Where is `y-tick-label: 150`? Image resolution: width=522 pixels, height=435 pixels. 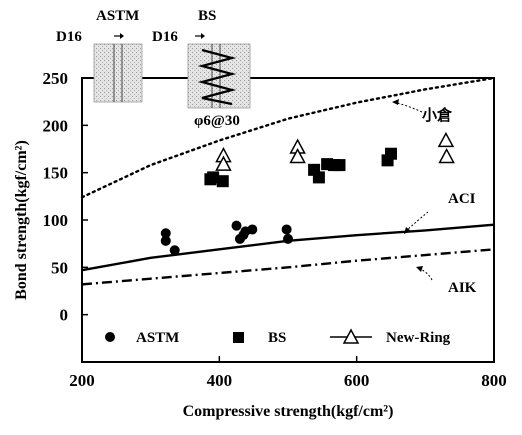 y-tick-label: 150 is located at coordinates (56, 173).